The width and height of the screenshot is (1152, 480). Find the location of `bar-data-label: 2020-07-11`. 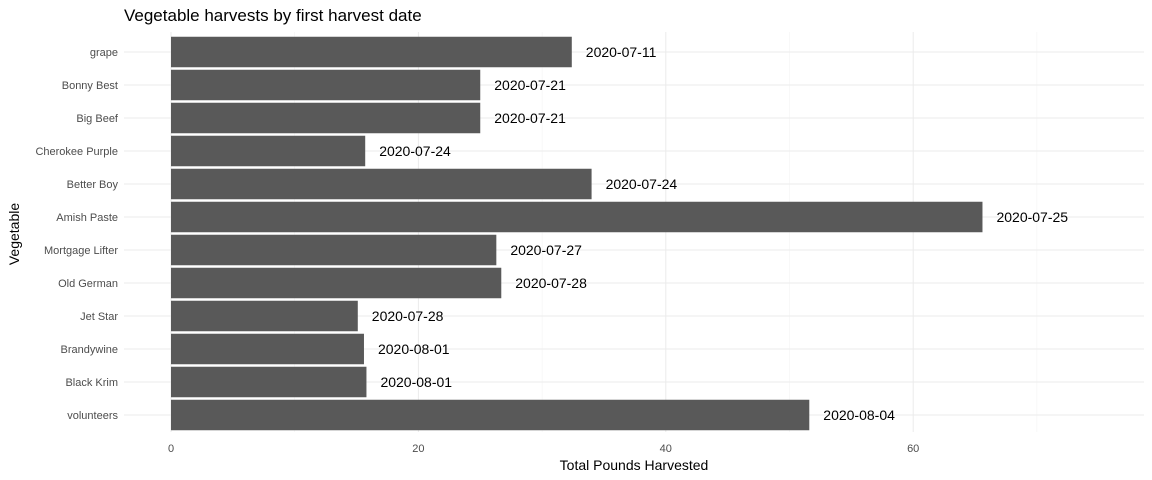

bar-data-label: 2020-07-11 is located at coordinates (621, 52).